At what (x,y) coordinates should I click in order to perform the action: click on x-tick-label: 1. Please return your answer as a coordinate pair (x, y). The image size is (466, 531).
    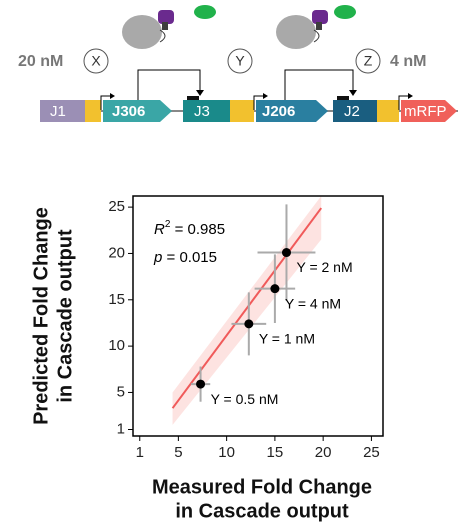
    Looking at the image, I should click on (140, 452).